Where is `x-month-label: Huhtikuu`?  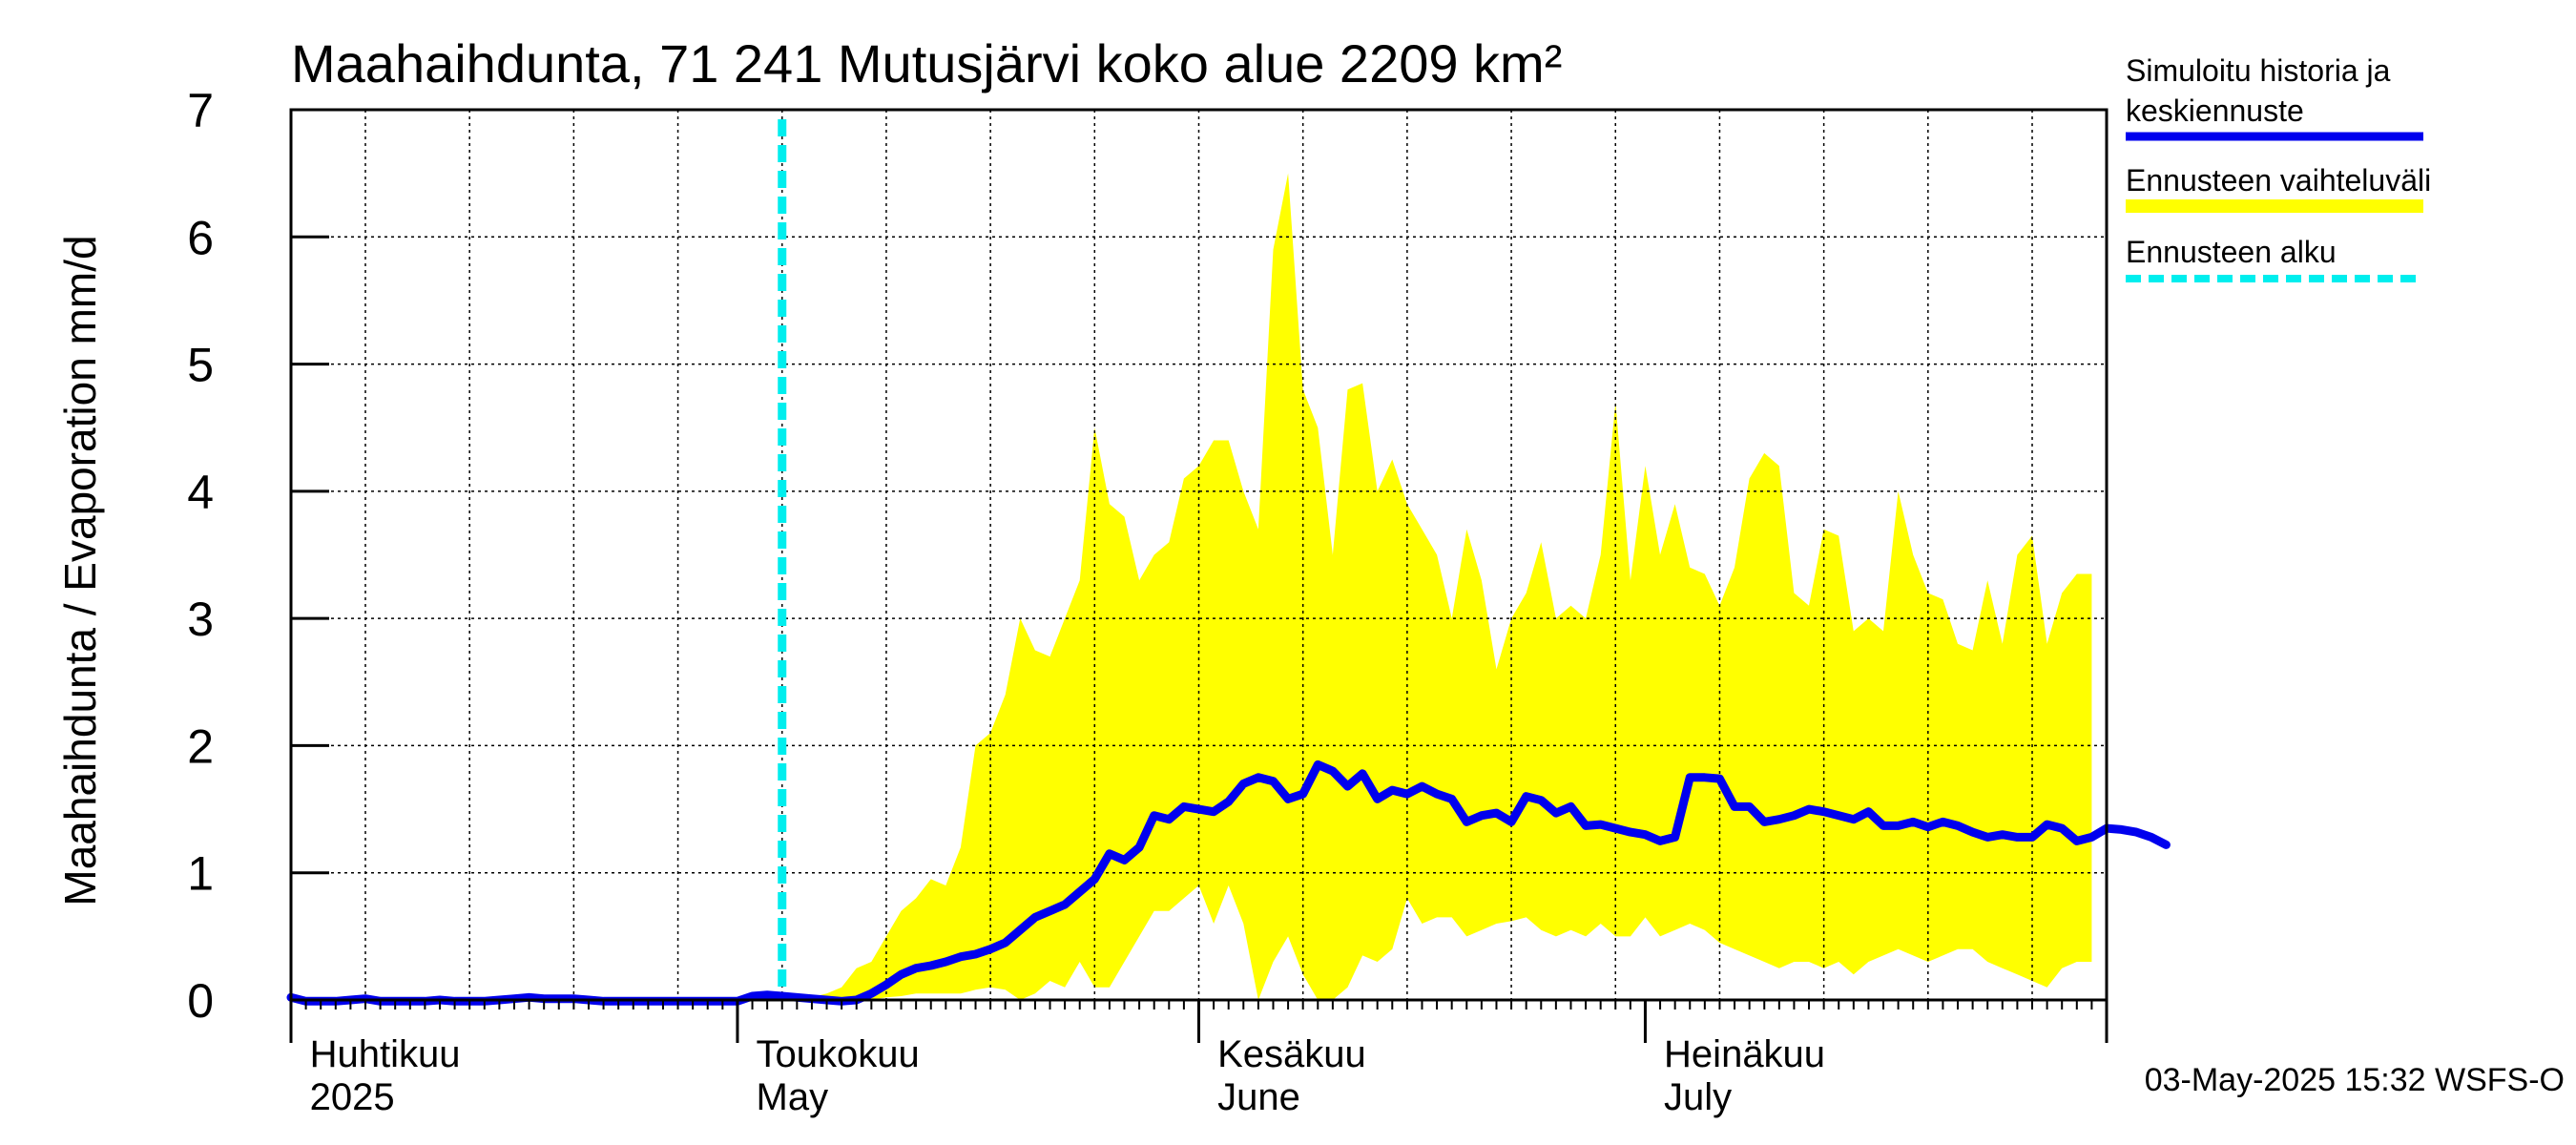
x-month-label: Huhtikuu is located at coordinates (385, 1054).